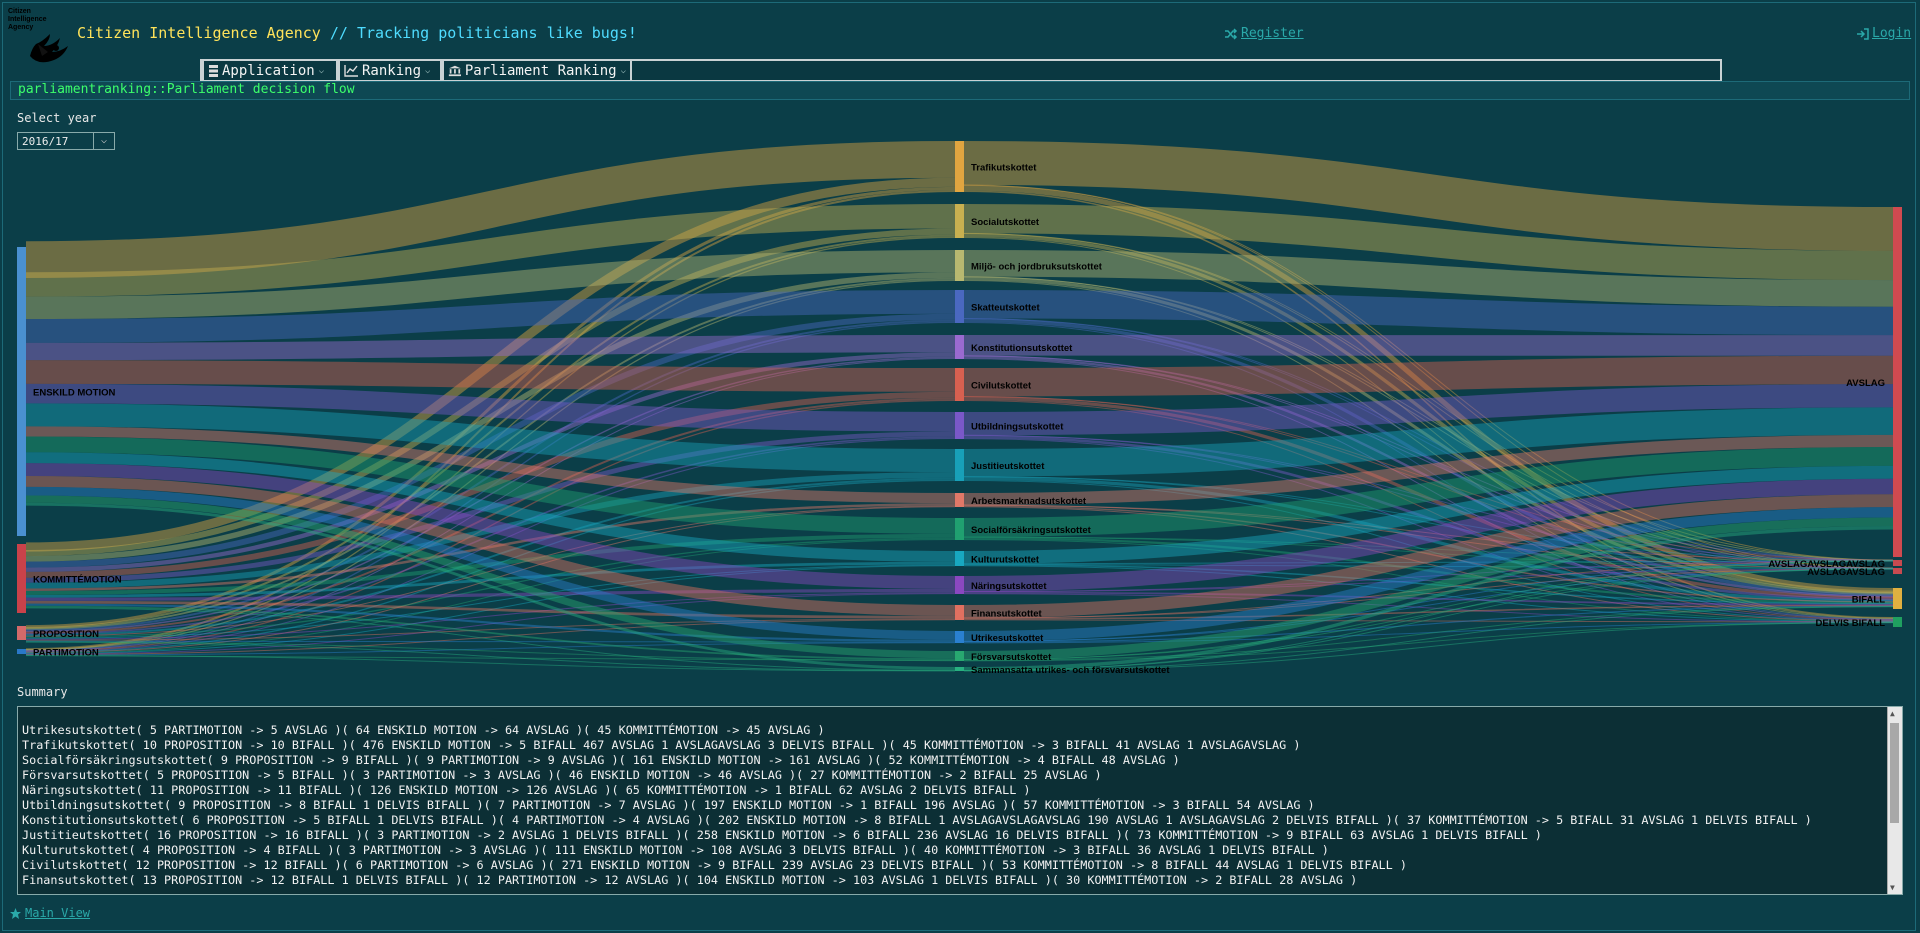  What do you see at coordinates (39, 39) in the screenshot?
I see `logo: Citizen Intelligence Agency` at bounding box center [39, 39].